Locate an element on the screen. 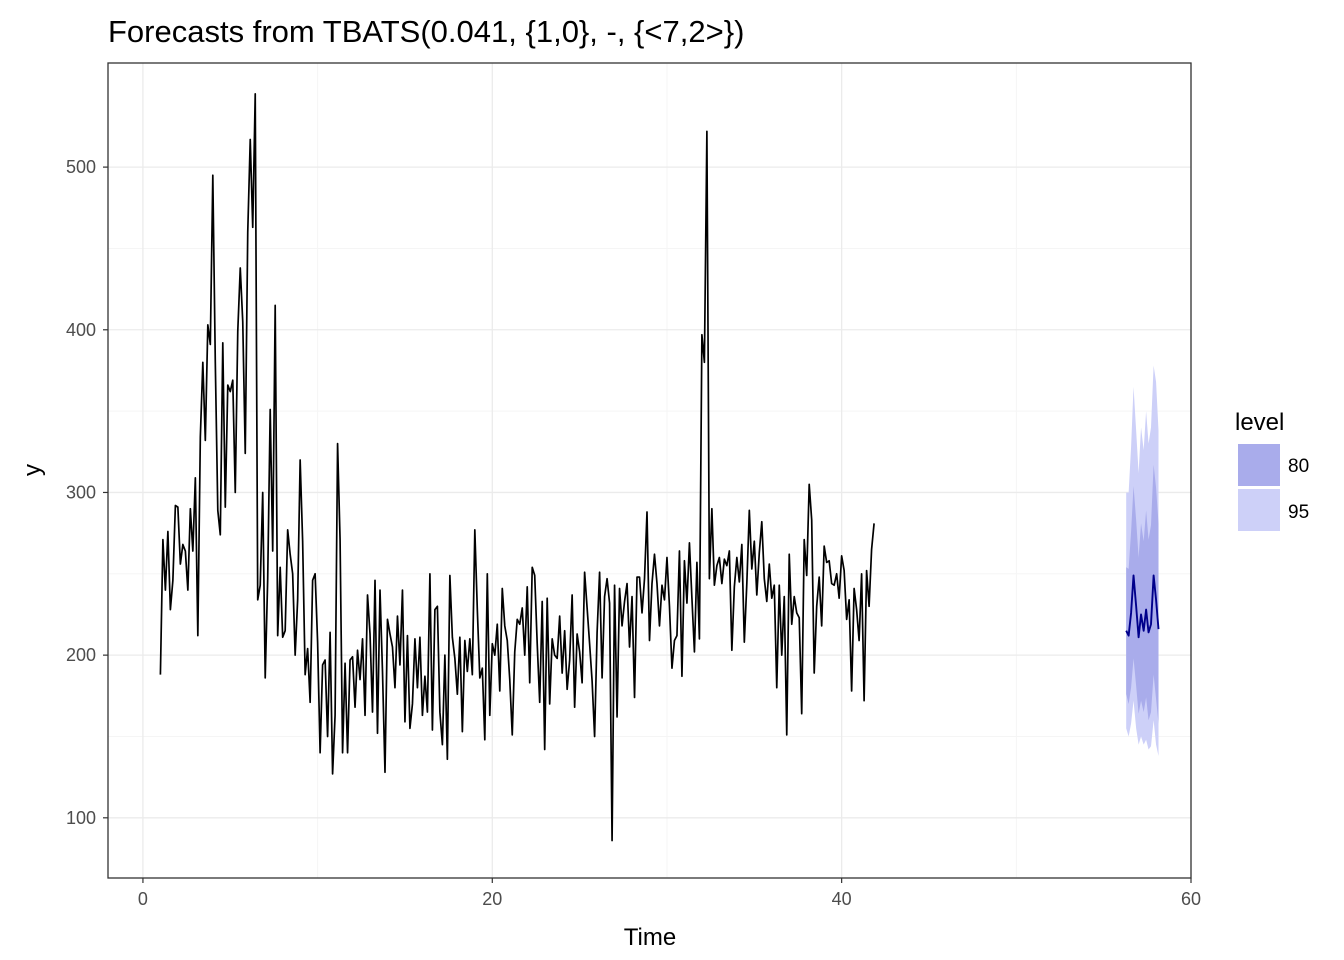  forecast-mean-line is located at coordinates (1142, 606).